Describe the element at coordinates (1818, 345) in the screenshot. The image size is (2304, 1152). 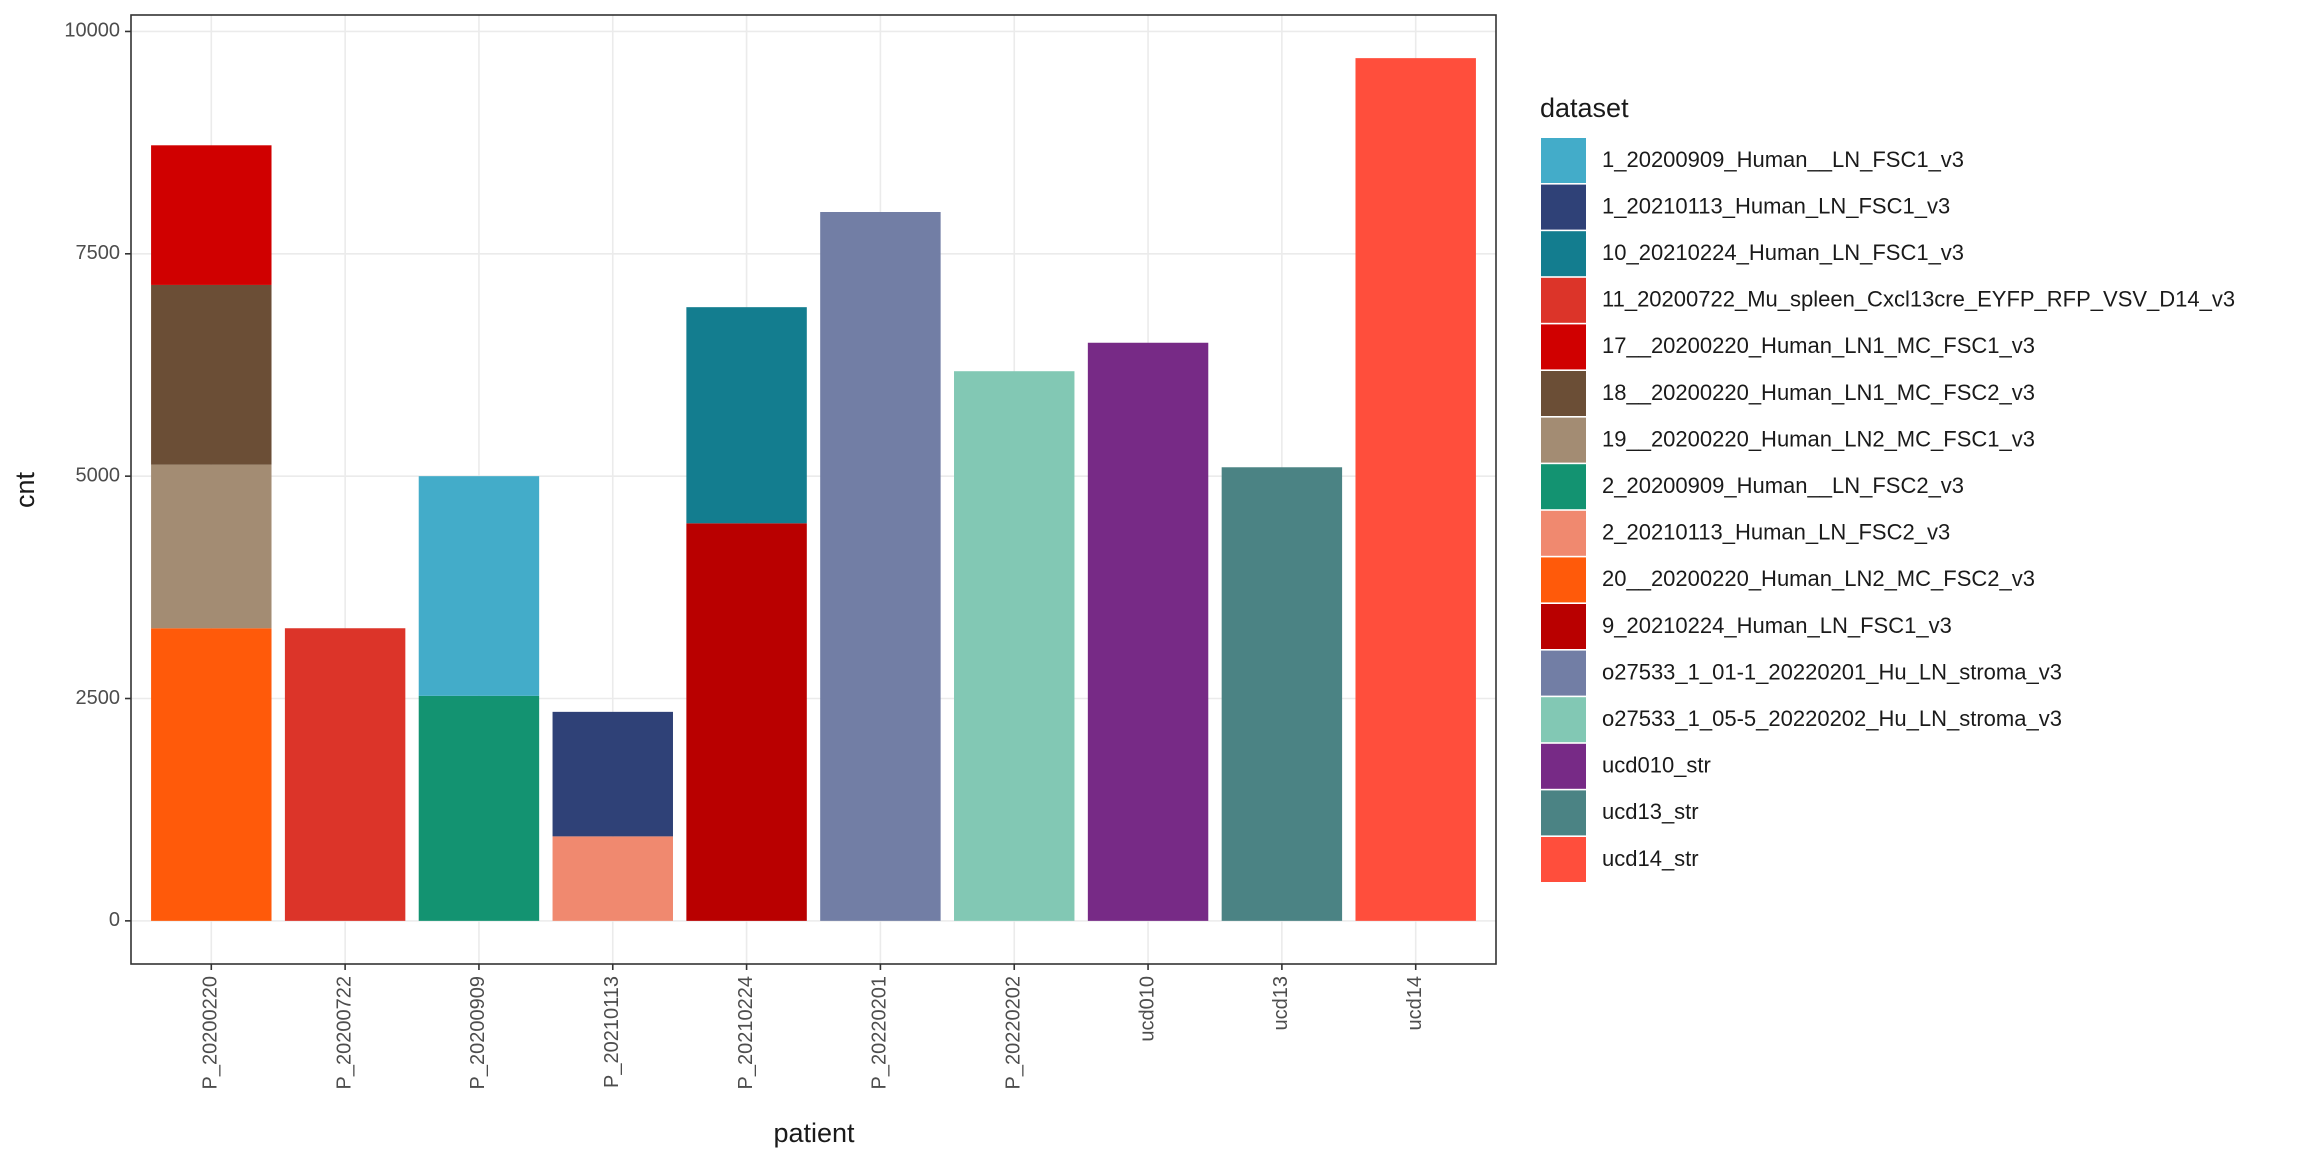
I see `legend-label: 17__20200220_Human_LN1_MC_FSC1_v3` at that location.